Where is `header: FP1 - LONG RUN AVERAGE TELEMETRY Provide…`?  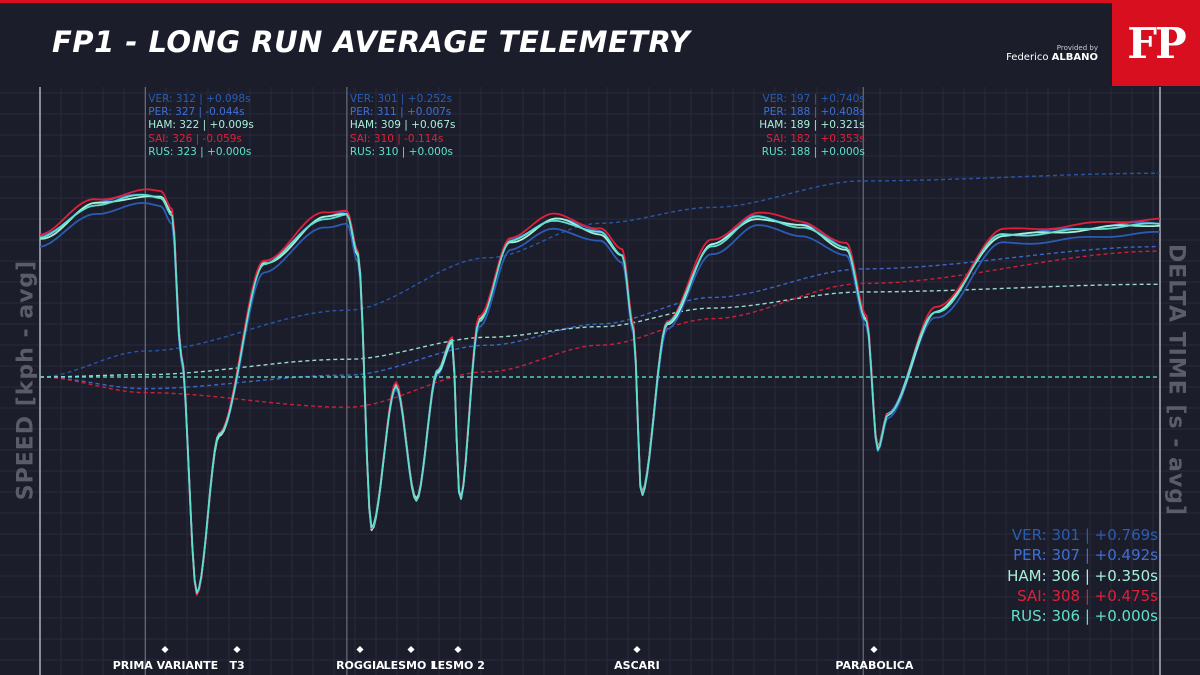 header: FP1 - LONG RUN AVERAGE TELEMETRY Provide… is located at coordinates (600, 45).